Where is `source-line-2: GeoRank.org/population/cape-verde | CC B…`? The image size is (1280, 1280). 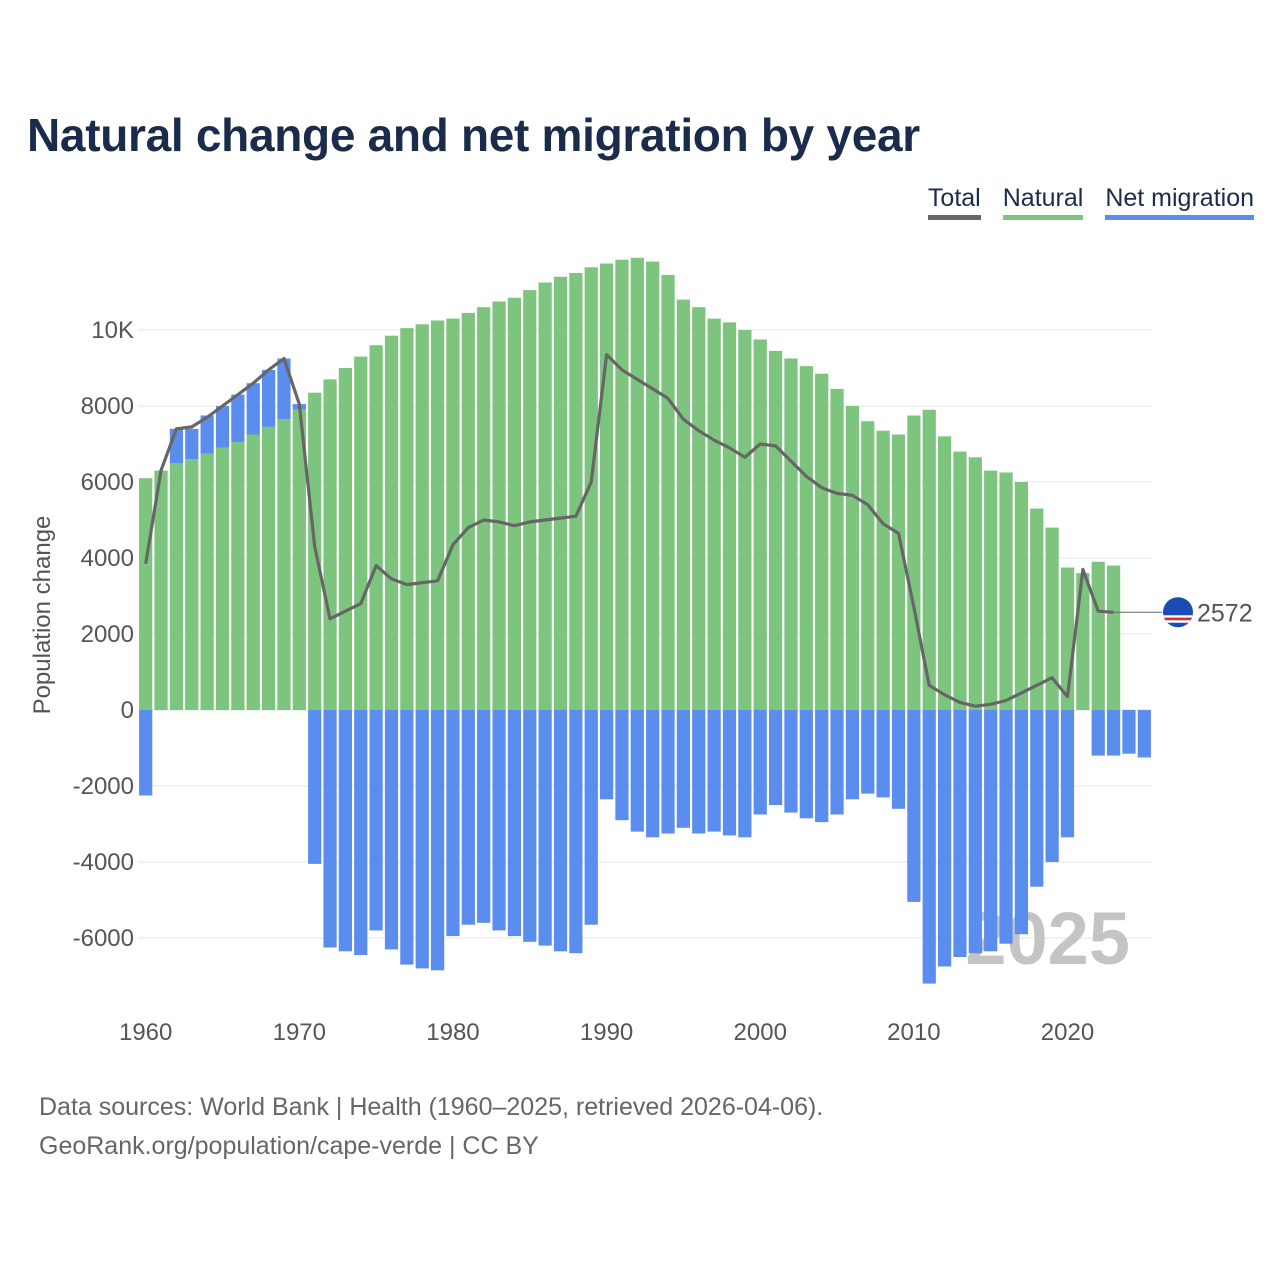
source-line-2: GeoRank.org/population/cape-verde | CC B… is located at coordinates (289, 1146).